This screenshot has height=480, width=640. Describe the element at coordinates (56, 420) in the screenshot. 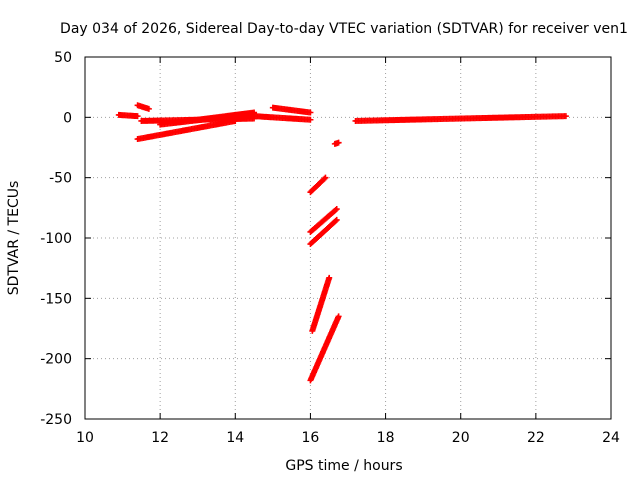

I see `y-tick-label: -250` at that location.